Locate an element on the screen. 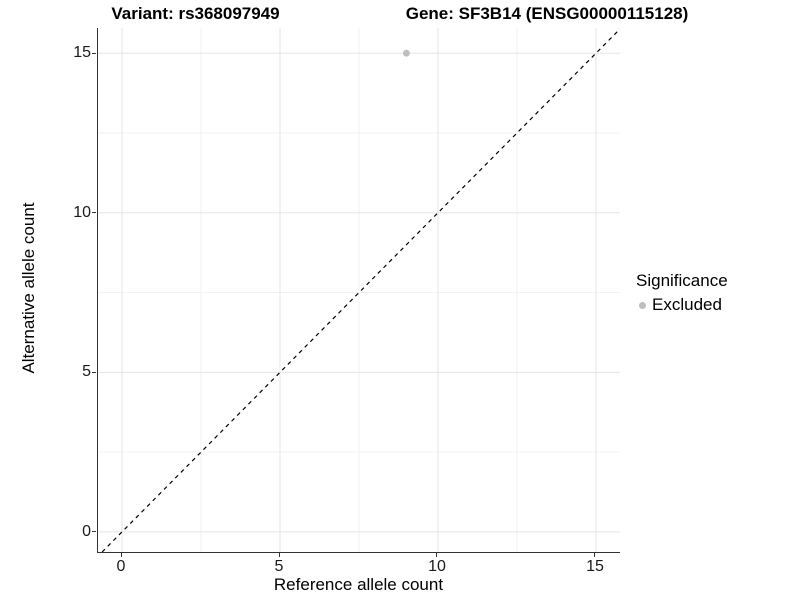 The image size is (800, 600). plot-title-gene: Gene: SF3B14 (ENSG00000115128) is located at coordinates (547, 13).